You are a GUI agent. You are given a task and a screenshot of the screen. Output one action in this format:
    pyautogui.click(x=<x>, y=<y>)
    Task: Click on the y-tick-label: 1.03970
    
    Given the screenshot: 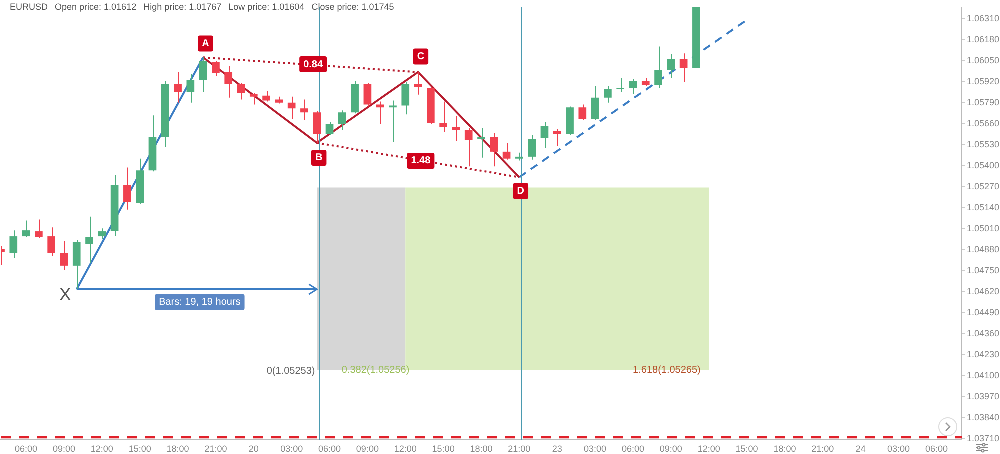 What is the action you would take?
    pyautogui.click(x=983, y=397)
    